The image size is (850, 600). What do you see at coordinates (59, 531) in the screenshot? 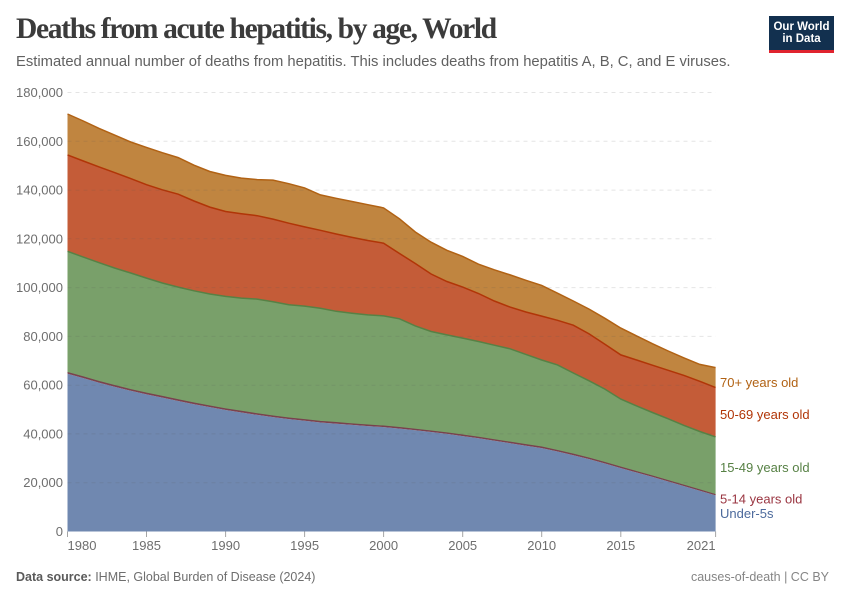
I see `svg-text: 0` at bounding box center [59, 531].